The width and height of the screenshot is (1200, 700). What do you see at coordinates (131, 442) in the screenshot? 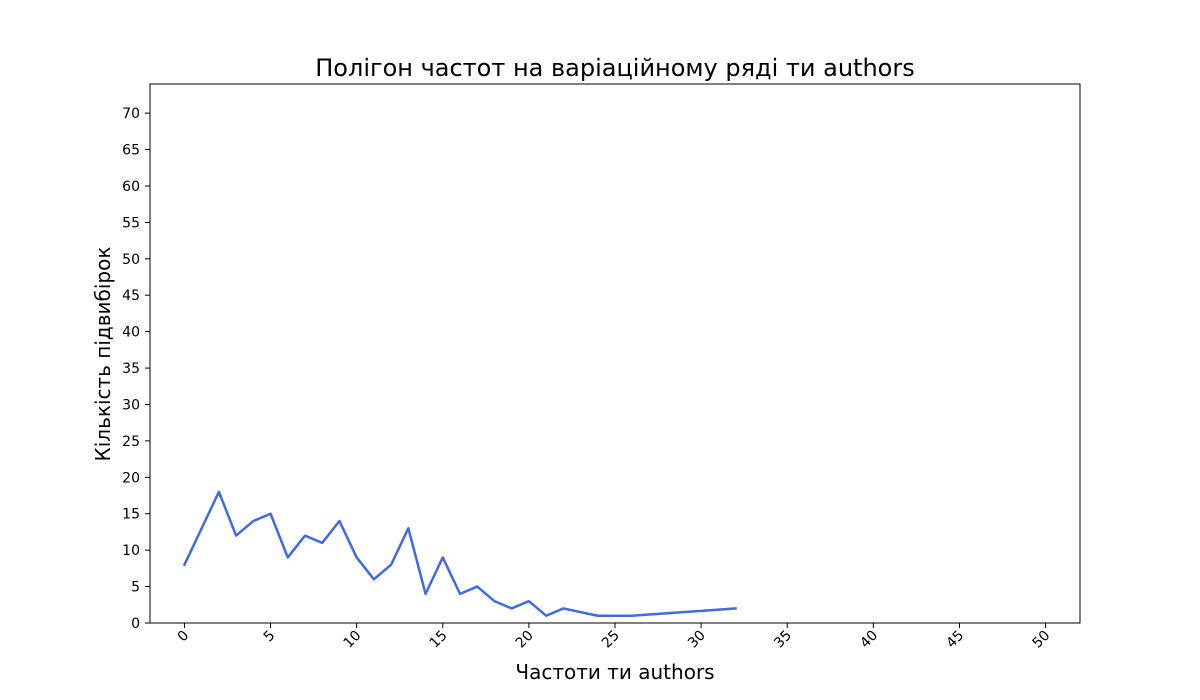
I see `y-tick-label: 25` at bounding box center [131, 442].